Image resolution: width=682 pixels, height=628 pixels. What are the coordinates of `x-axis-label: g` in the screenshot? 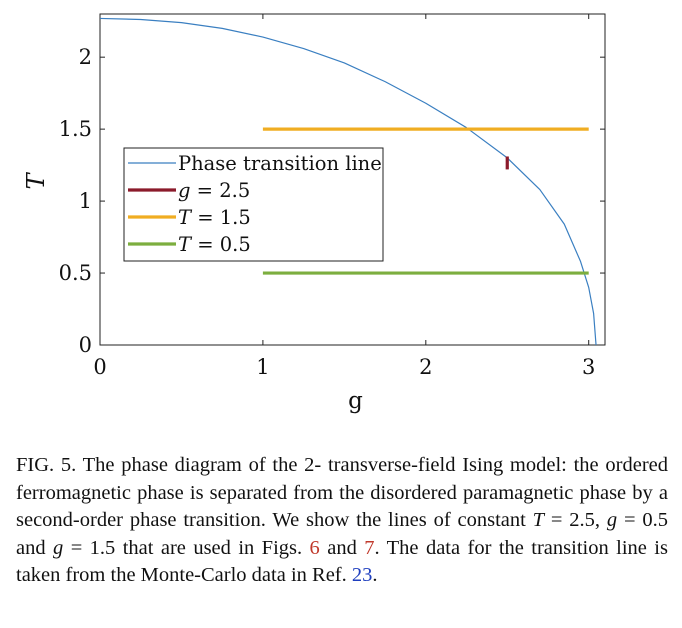 It's located at (355, 401).